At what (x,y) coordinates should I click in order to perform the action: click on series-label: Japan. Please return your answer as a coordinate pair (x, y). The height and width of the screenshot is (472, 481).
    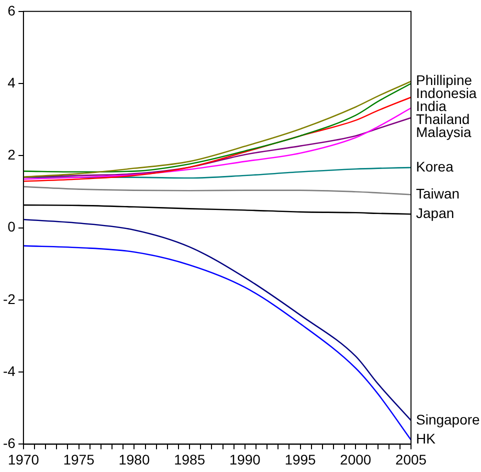
    Looking at the image, I should click on (435, 212).